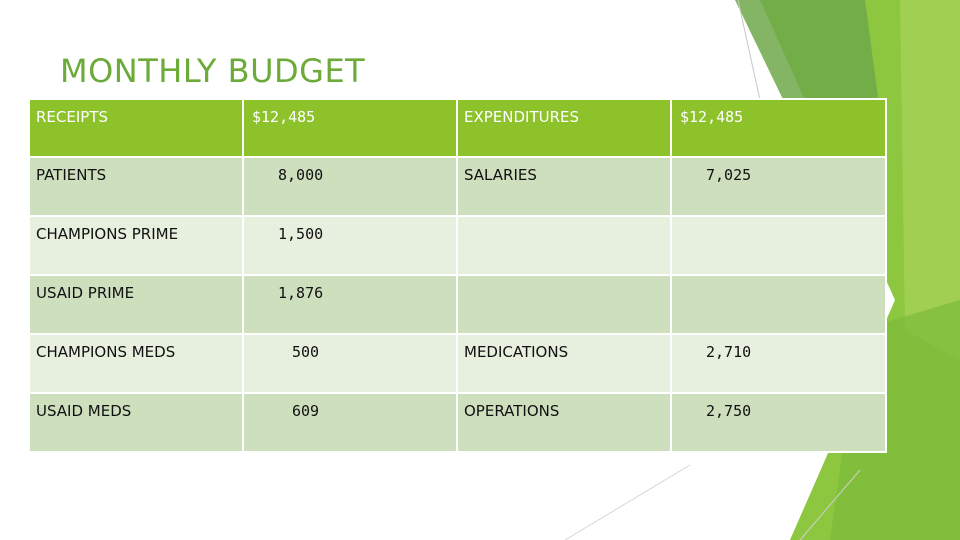  I want to click on receipt-amount: 609, so click(306, 411).